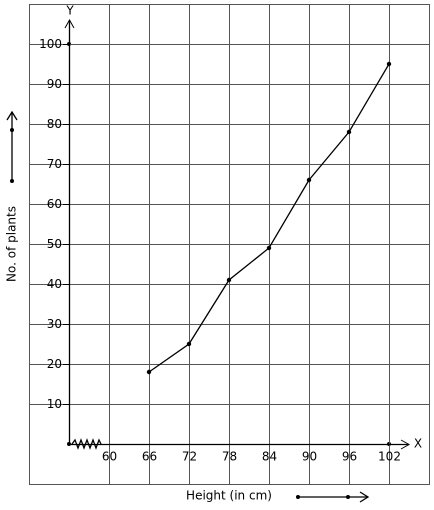 This screenshot has height=510, width=434. I want to click on y-tick-label: 60, so click(54, 204).